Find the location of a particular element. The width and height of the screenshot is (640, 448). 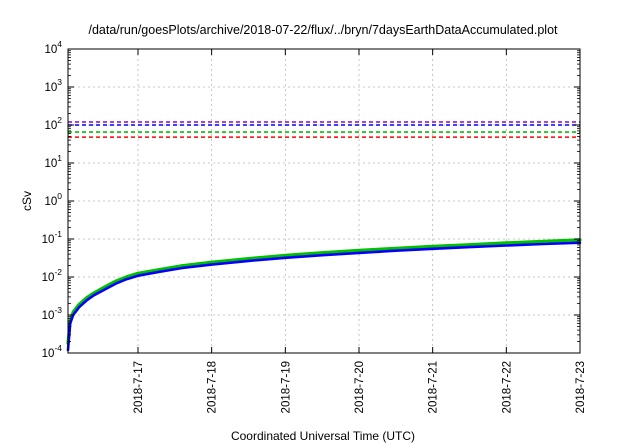

x-tick-label: 2018-7-18 is located at coordinates (213, 387).